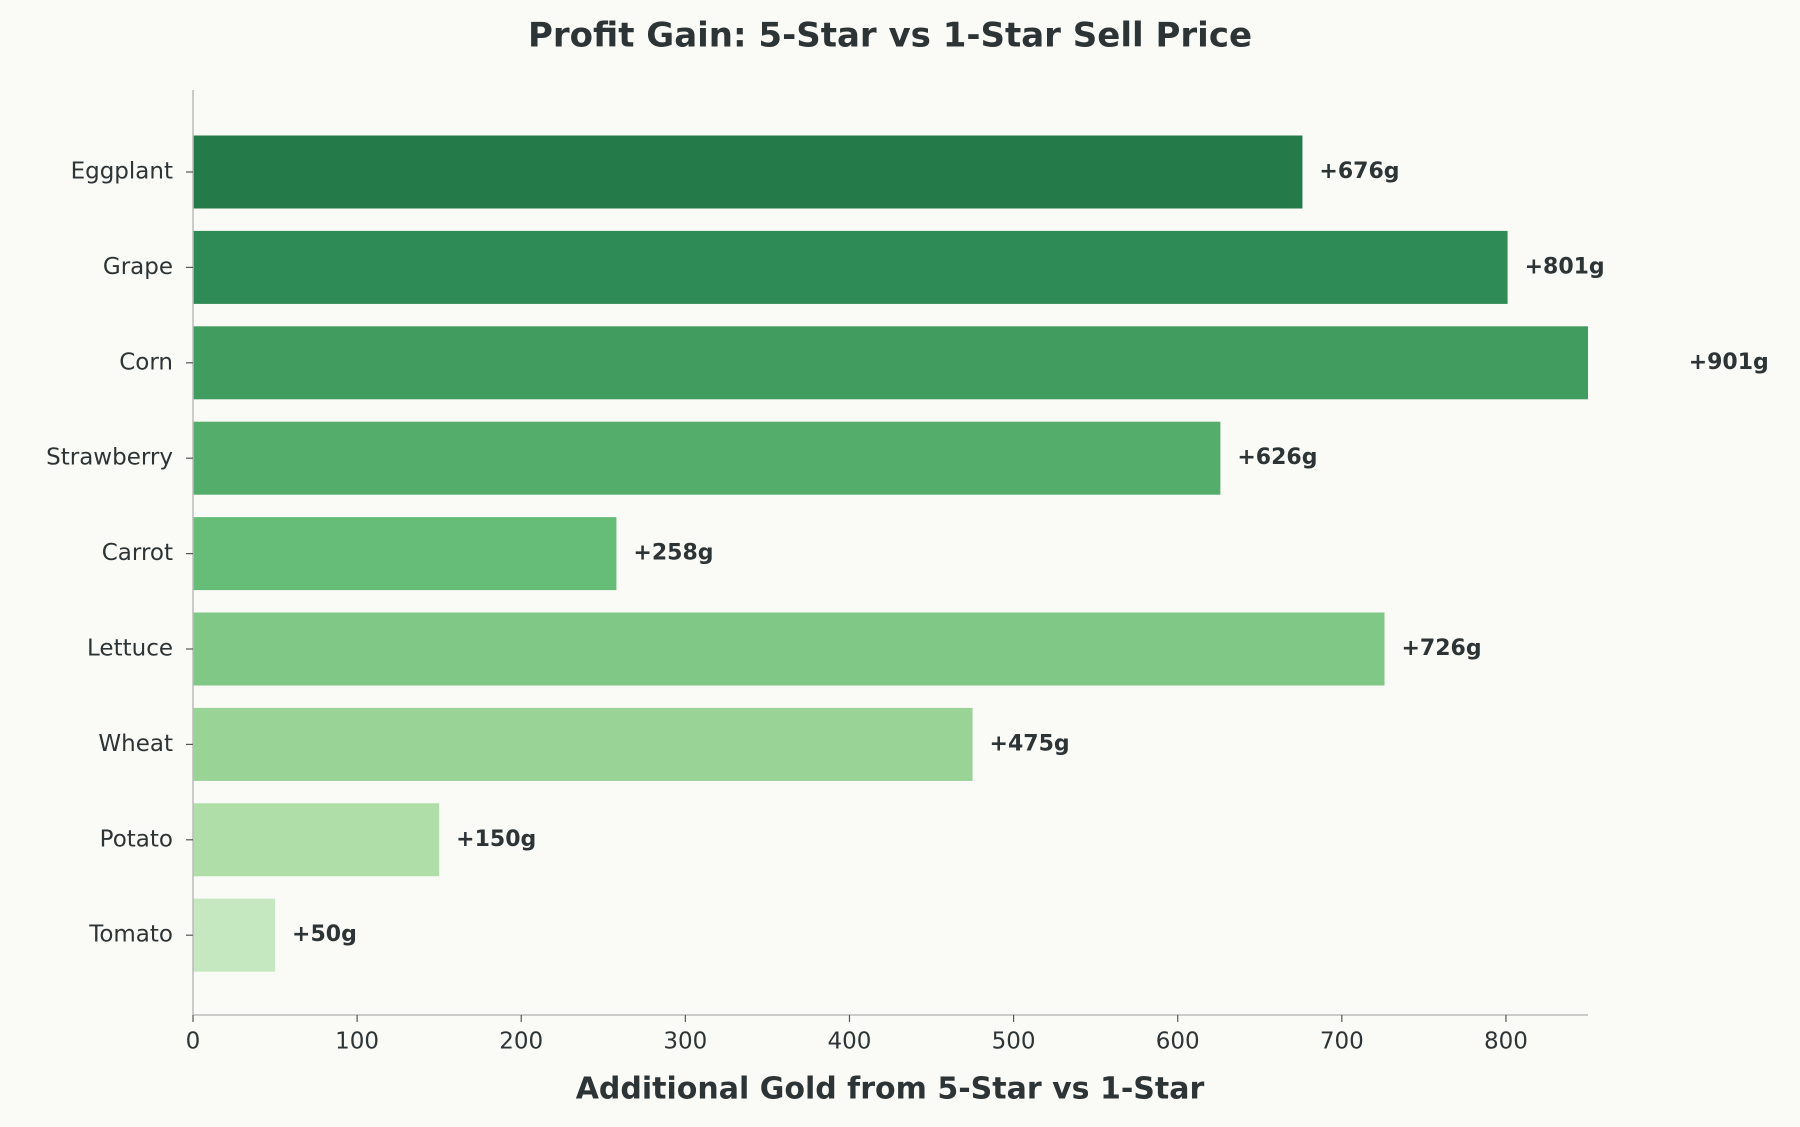 The image size is (1800, 1127). I want to click on value-label: +901g, so click(1729, 362).